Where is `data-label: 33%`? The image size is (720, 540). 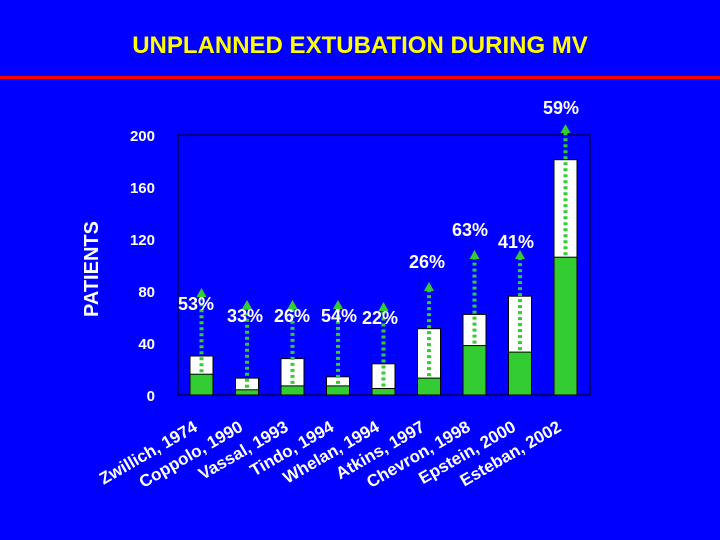 data-label: 33% is located at coordinates (245, 316).